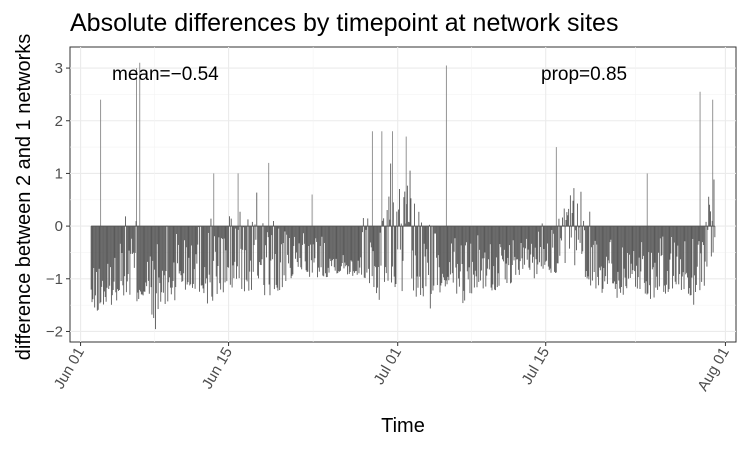  Describe the element at coordinates (59, 121) in the screenshot. I see `y-tick-label: 2` at that location.